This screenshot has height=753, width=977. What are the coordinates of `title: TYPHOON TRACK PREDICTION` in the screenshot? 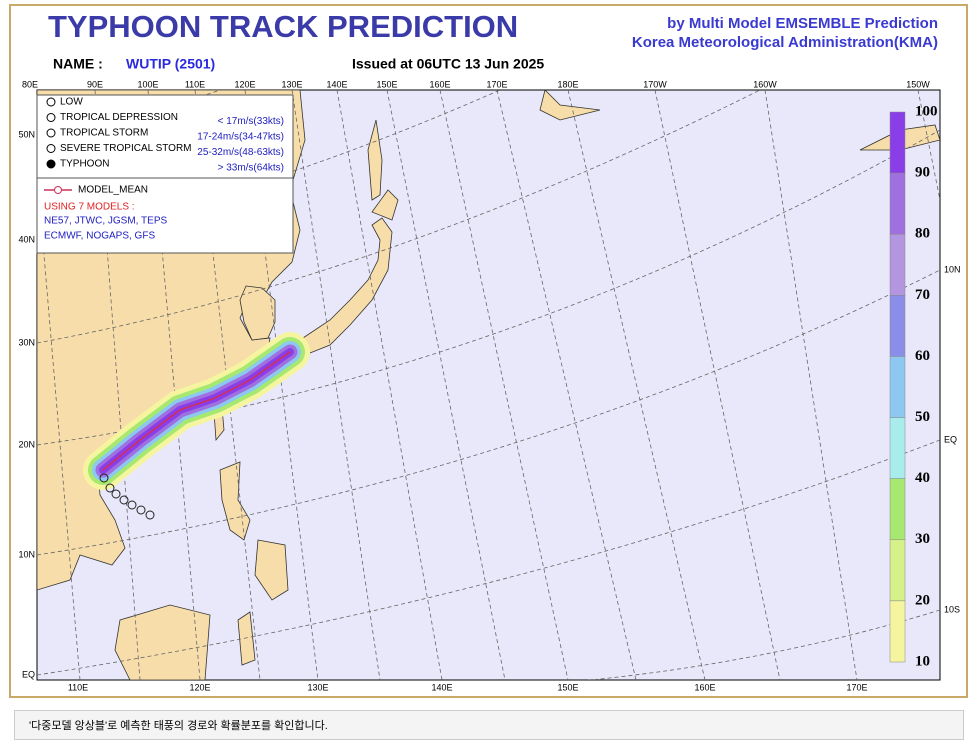 It's located at (283, 26).